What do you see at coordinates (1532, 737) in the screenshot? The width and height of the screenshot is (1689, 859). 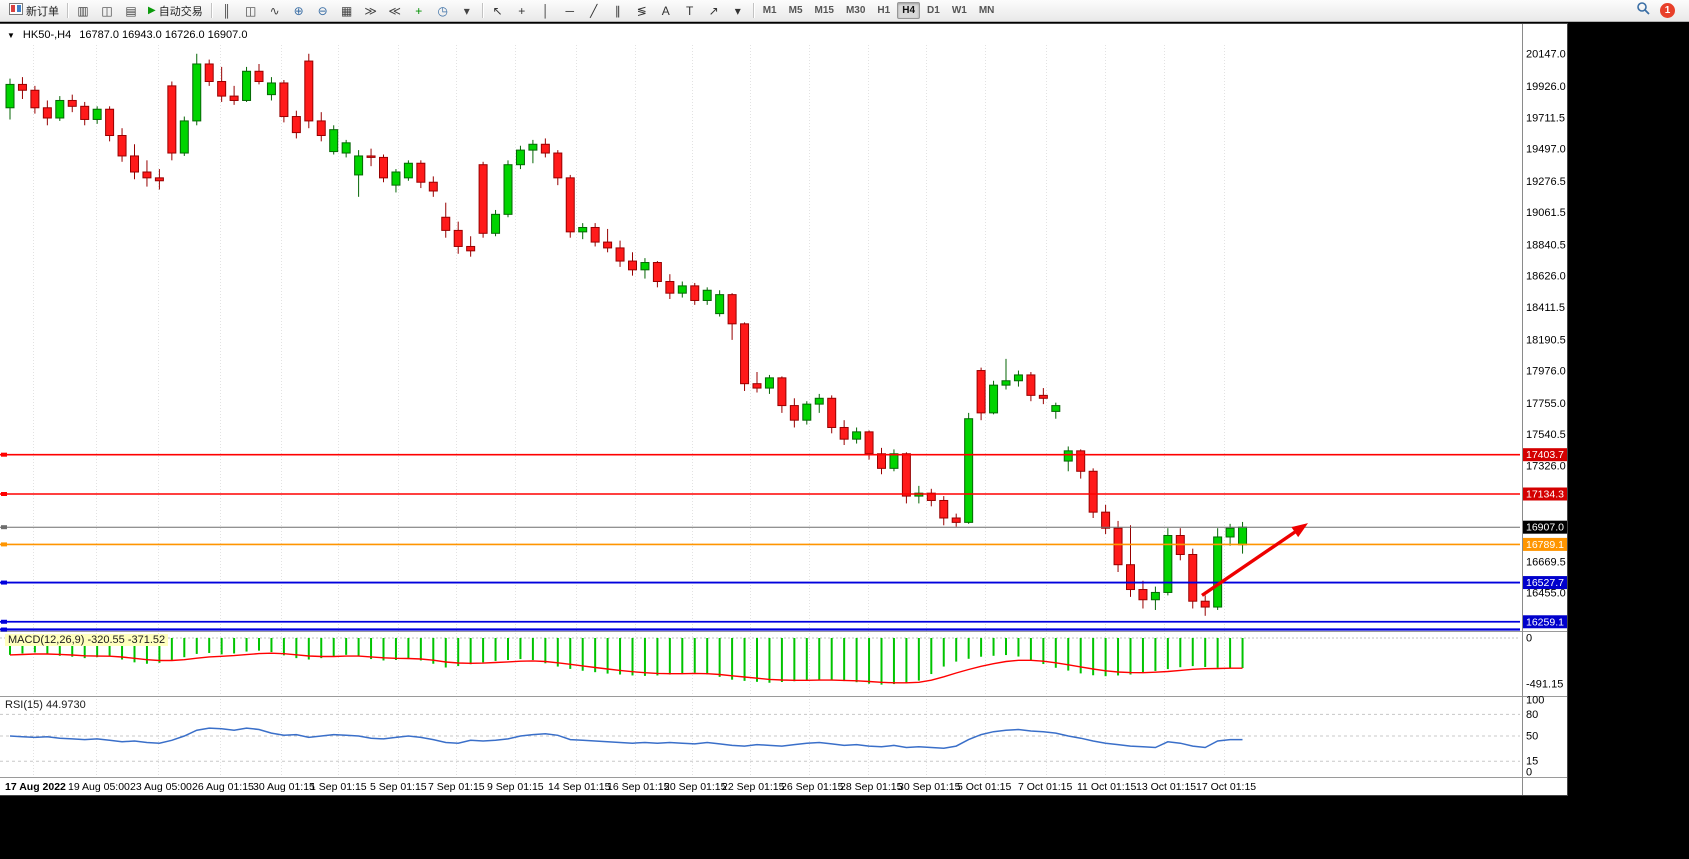 I see `rsi-axis-label: 50` at bounding box center [1532, 737].